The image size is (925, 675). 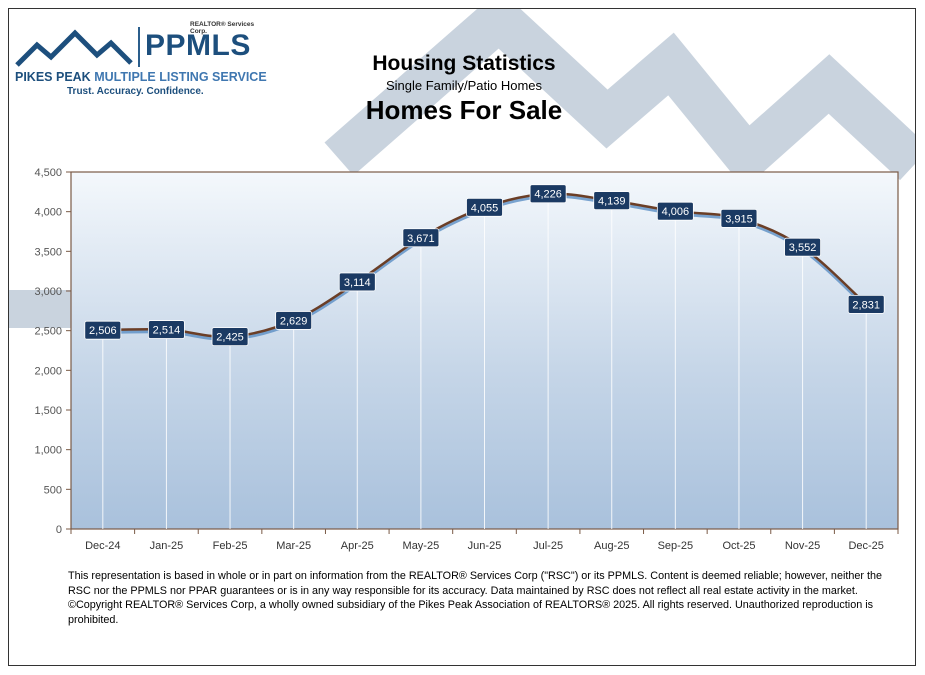 I want to click on y-tick-label: 2,500, so click(x=48, y=332).